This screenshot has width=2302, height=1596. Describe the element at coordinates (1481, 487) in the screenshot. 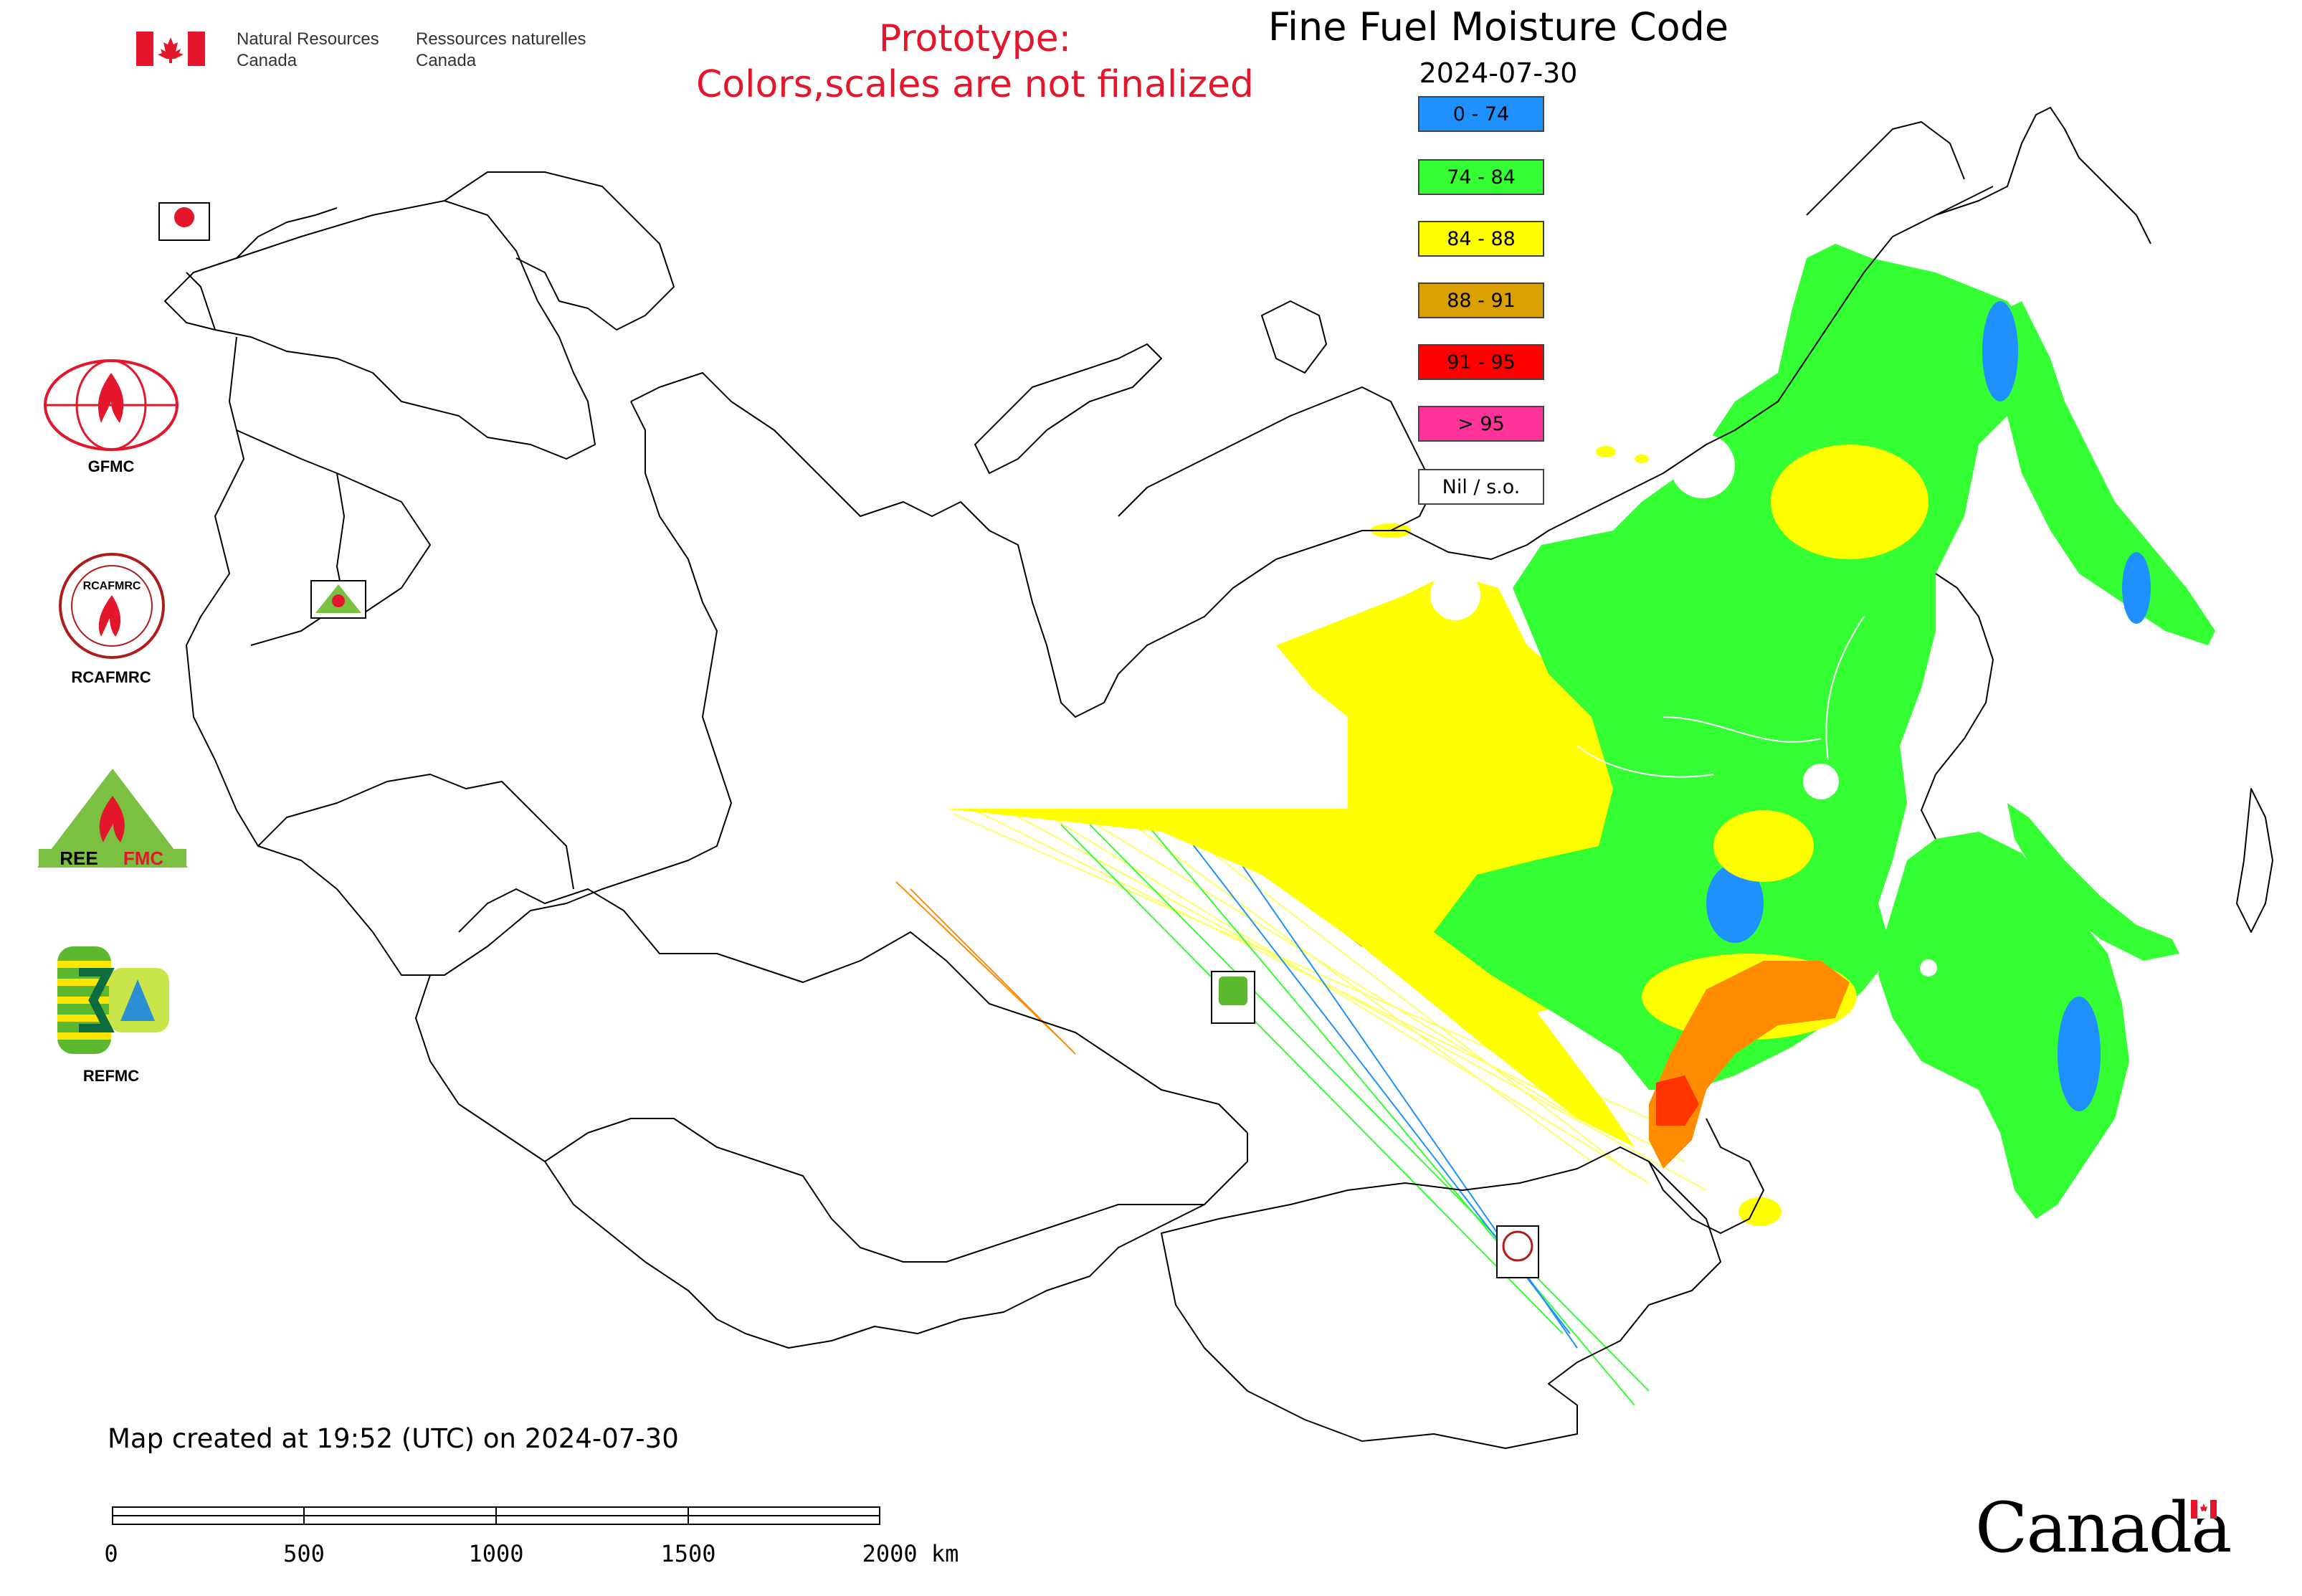

I see `legend-item-nil: Nil / s.o.` at that location.